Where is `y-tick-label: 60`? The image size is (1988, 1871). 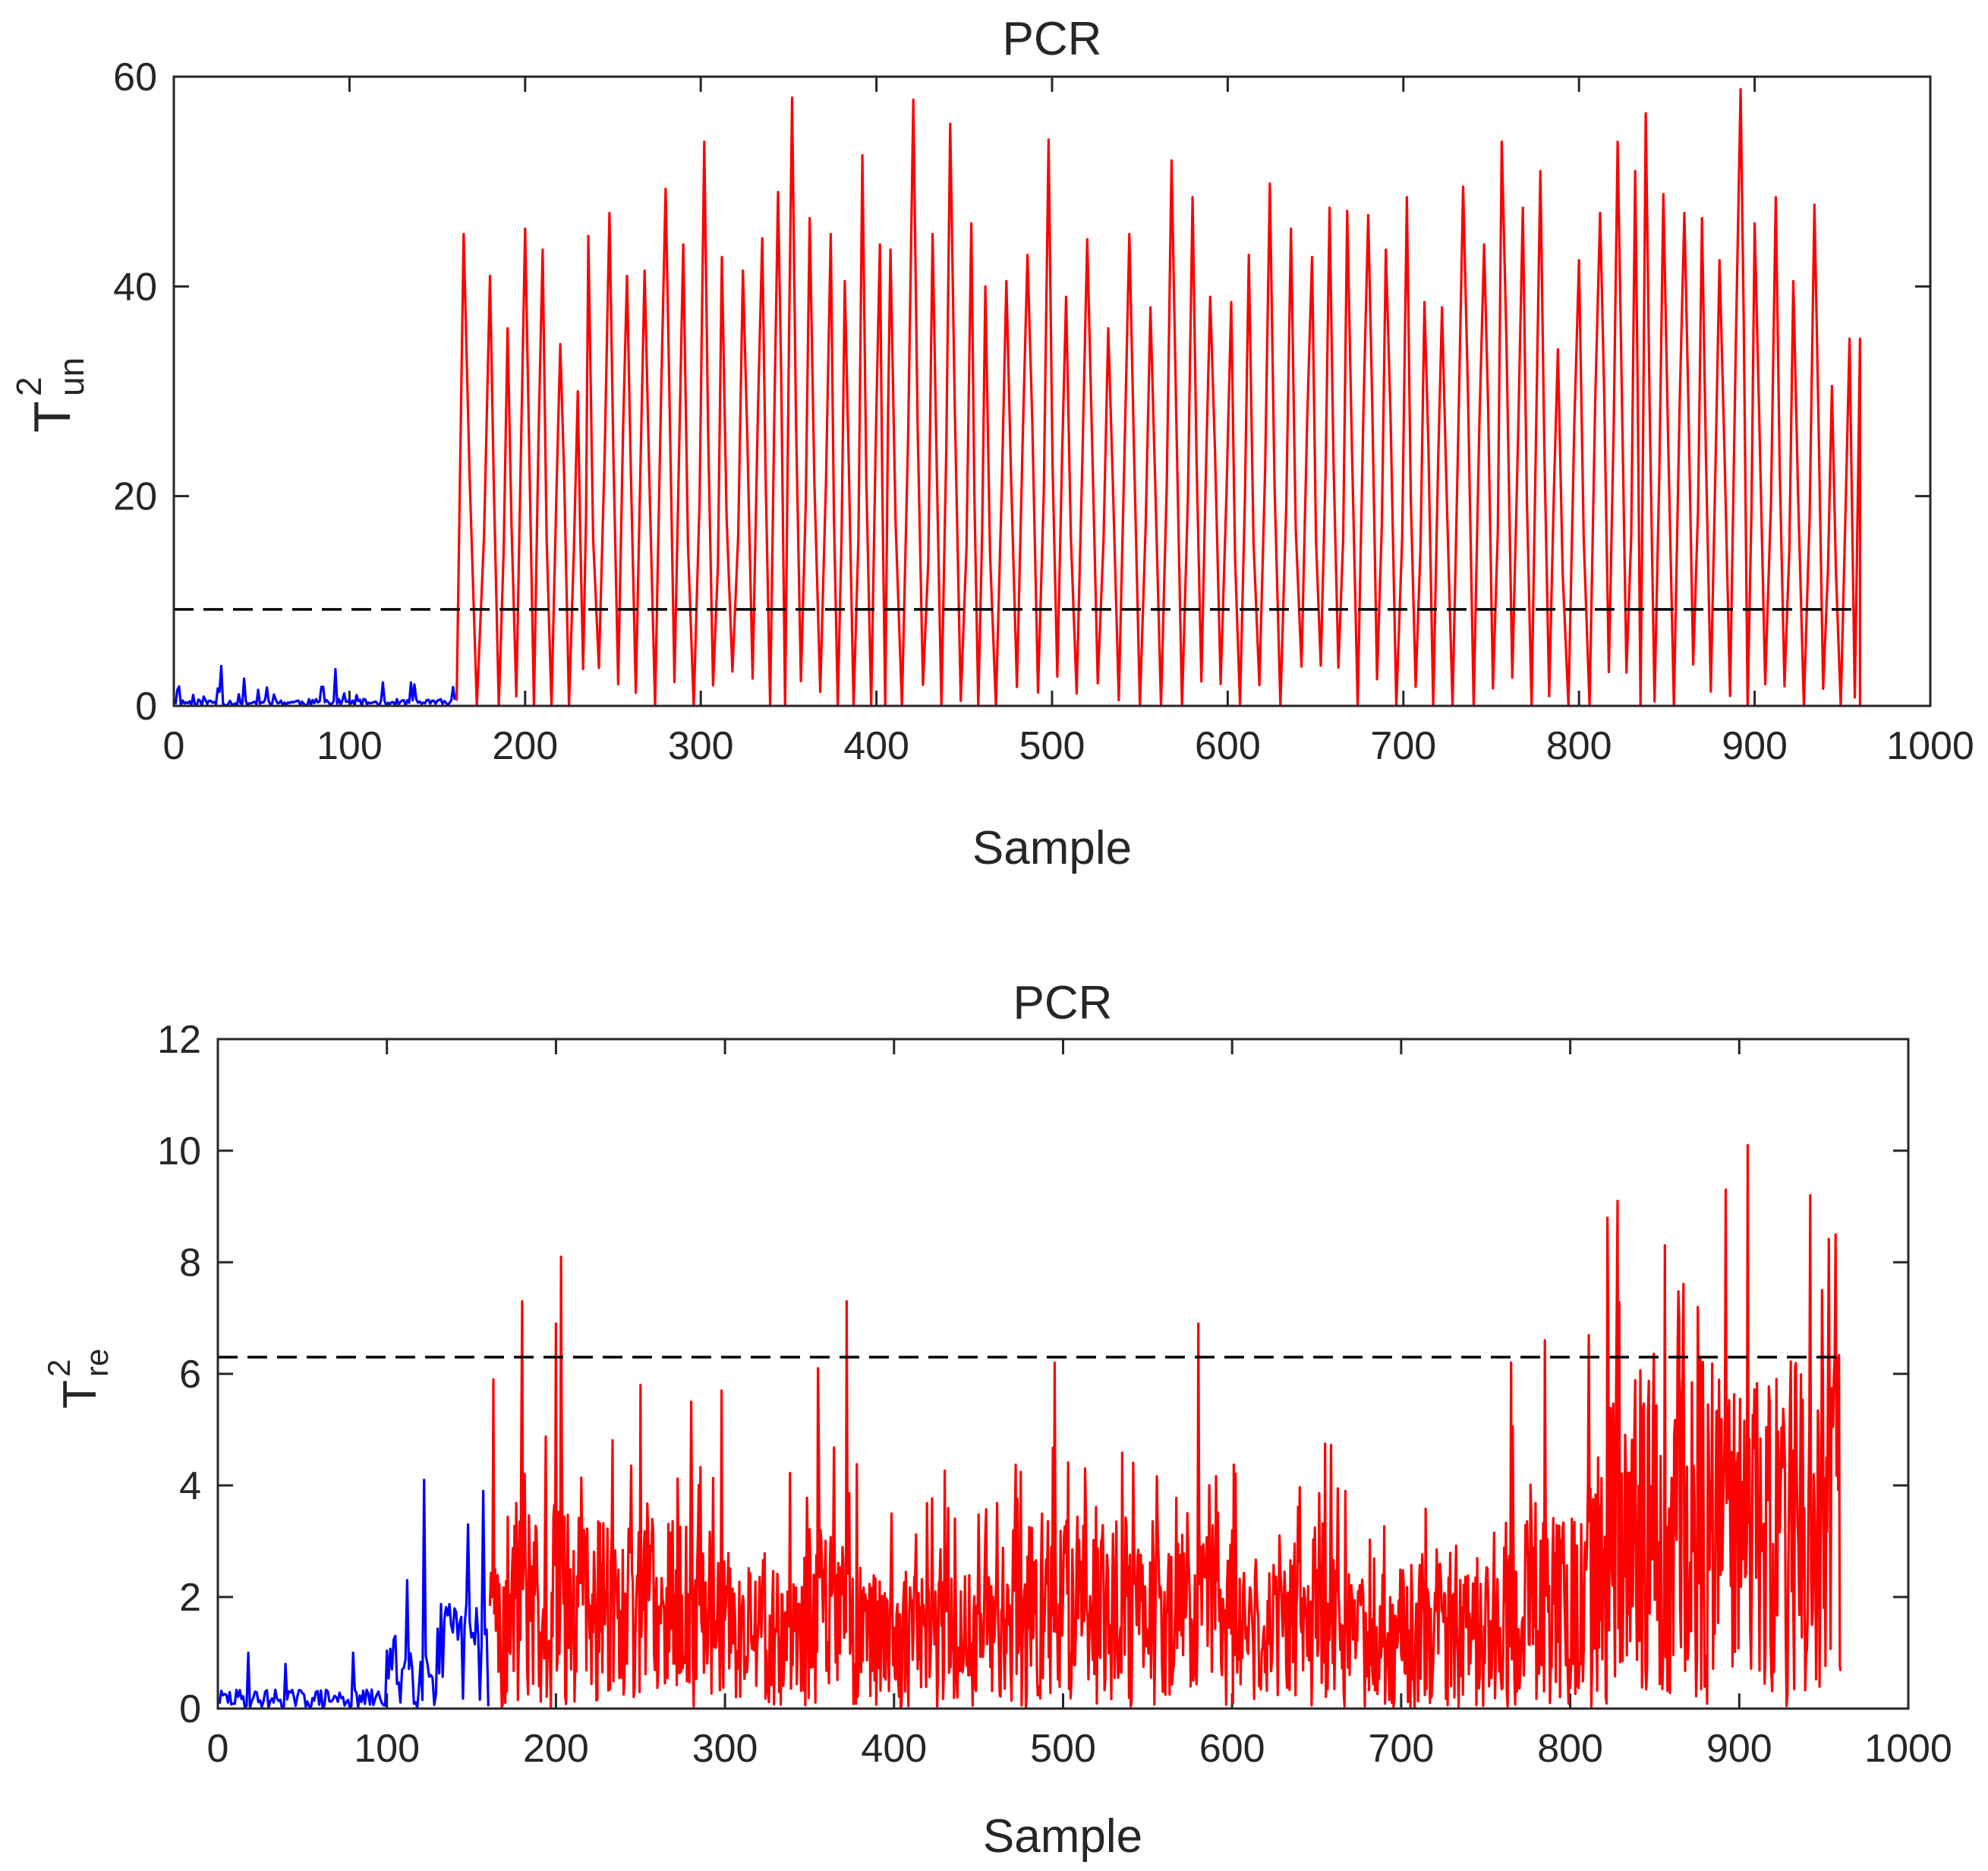 y-tick-label: 60 is located at coordinates (135, 77).